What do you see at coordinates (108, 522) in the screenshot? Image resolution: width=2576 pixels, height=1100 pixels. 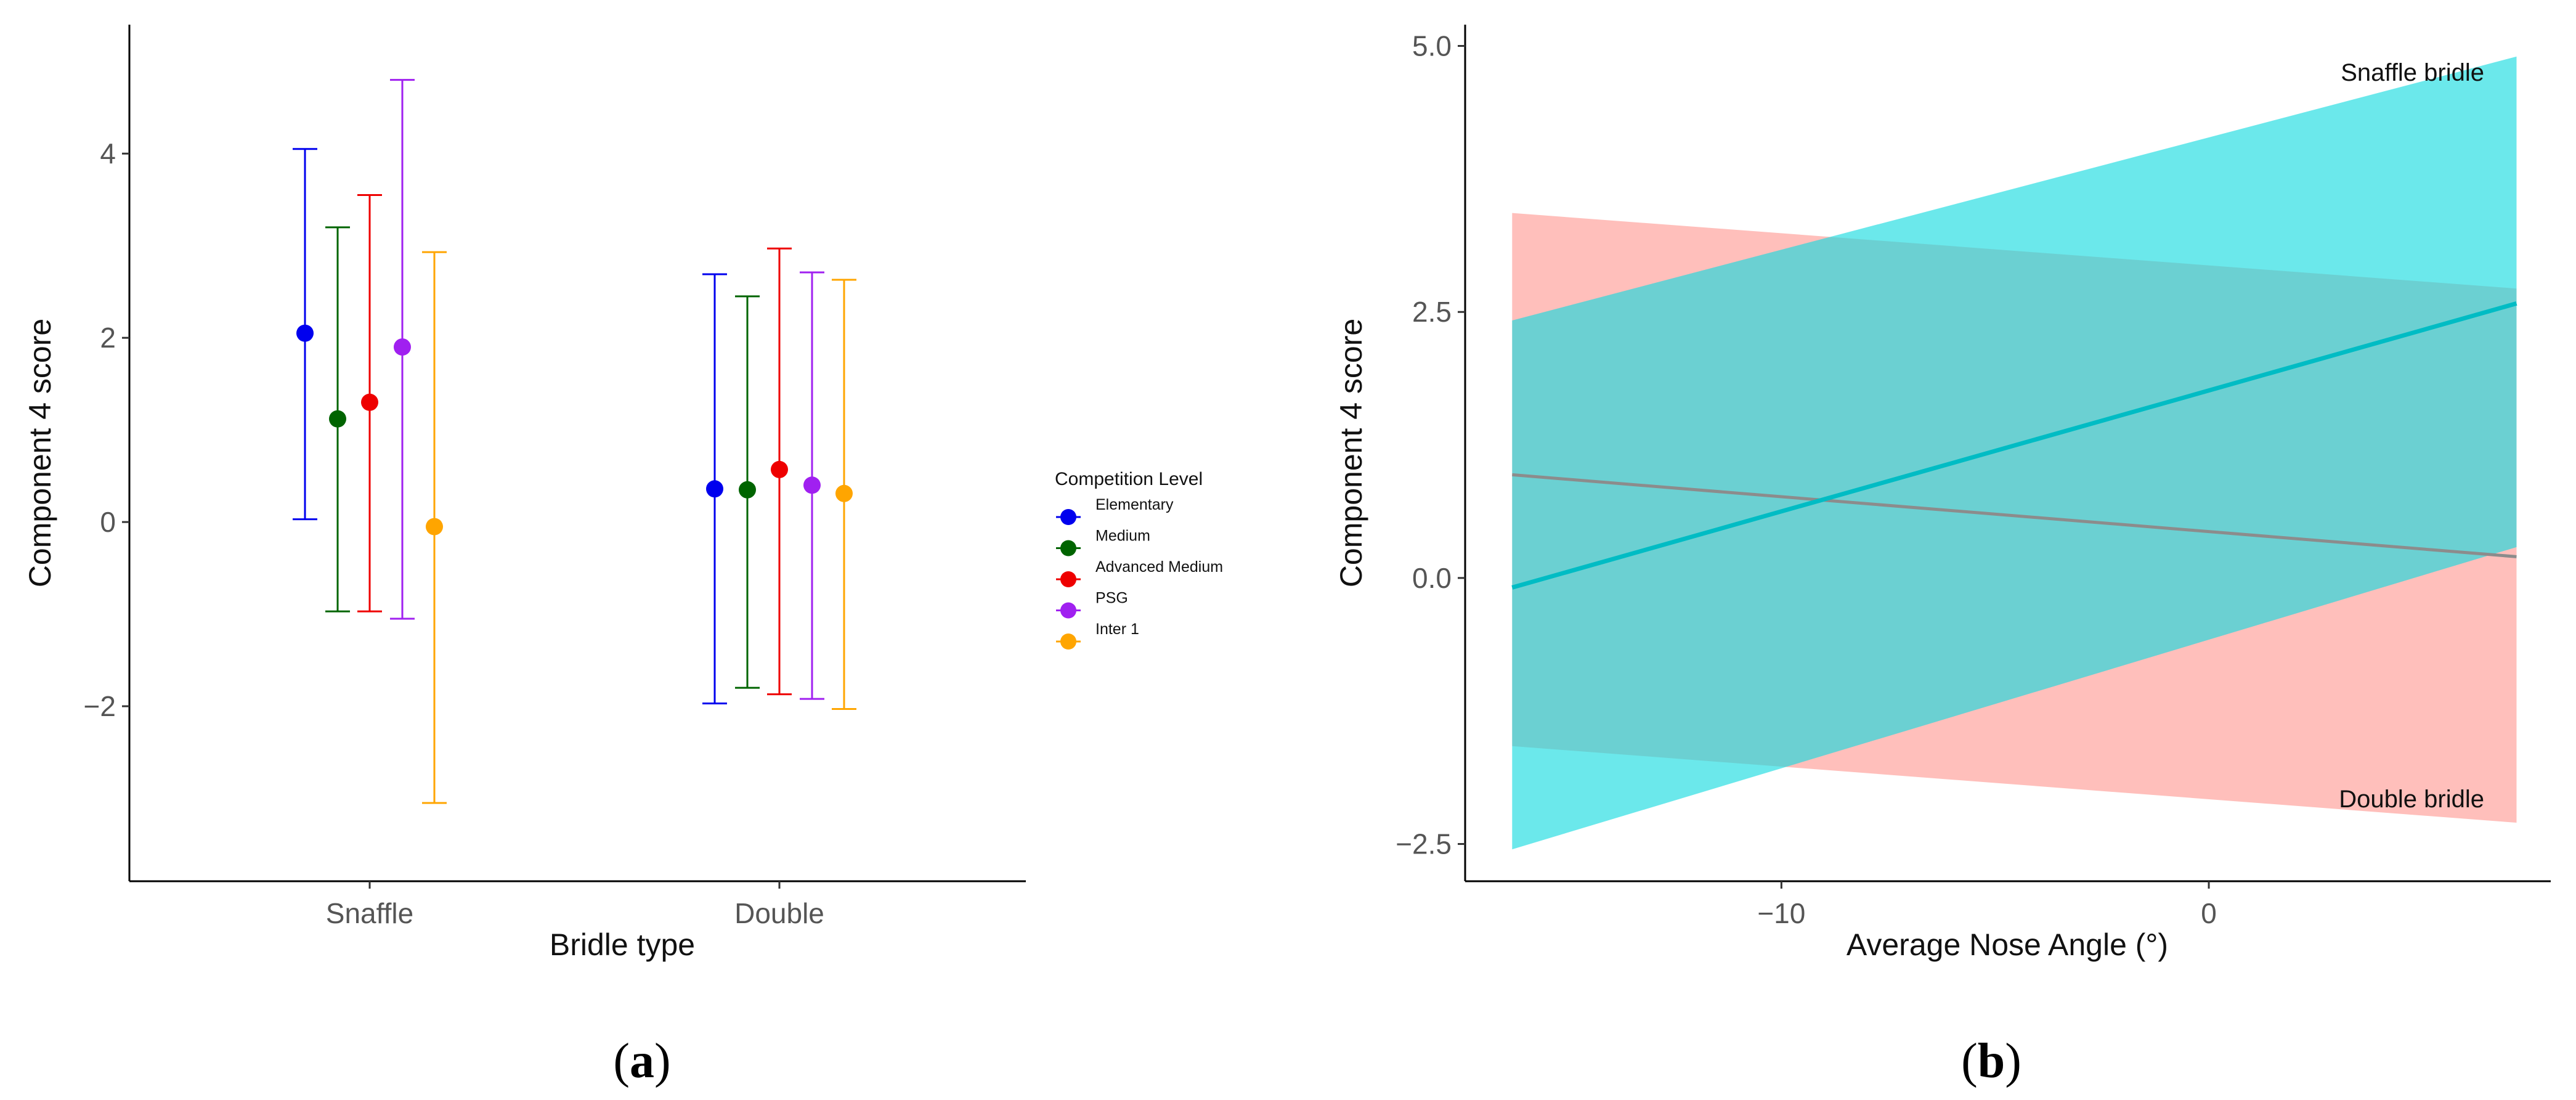 I see `y-tick-label: 0` at bounding box center [108, 522].